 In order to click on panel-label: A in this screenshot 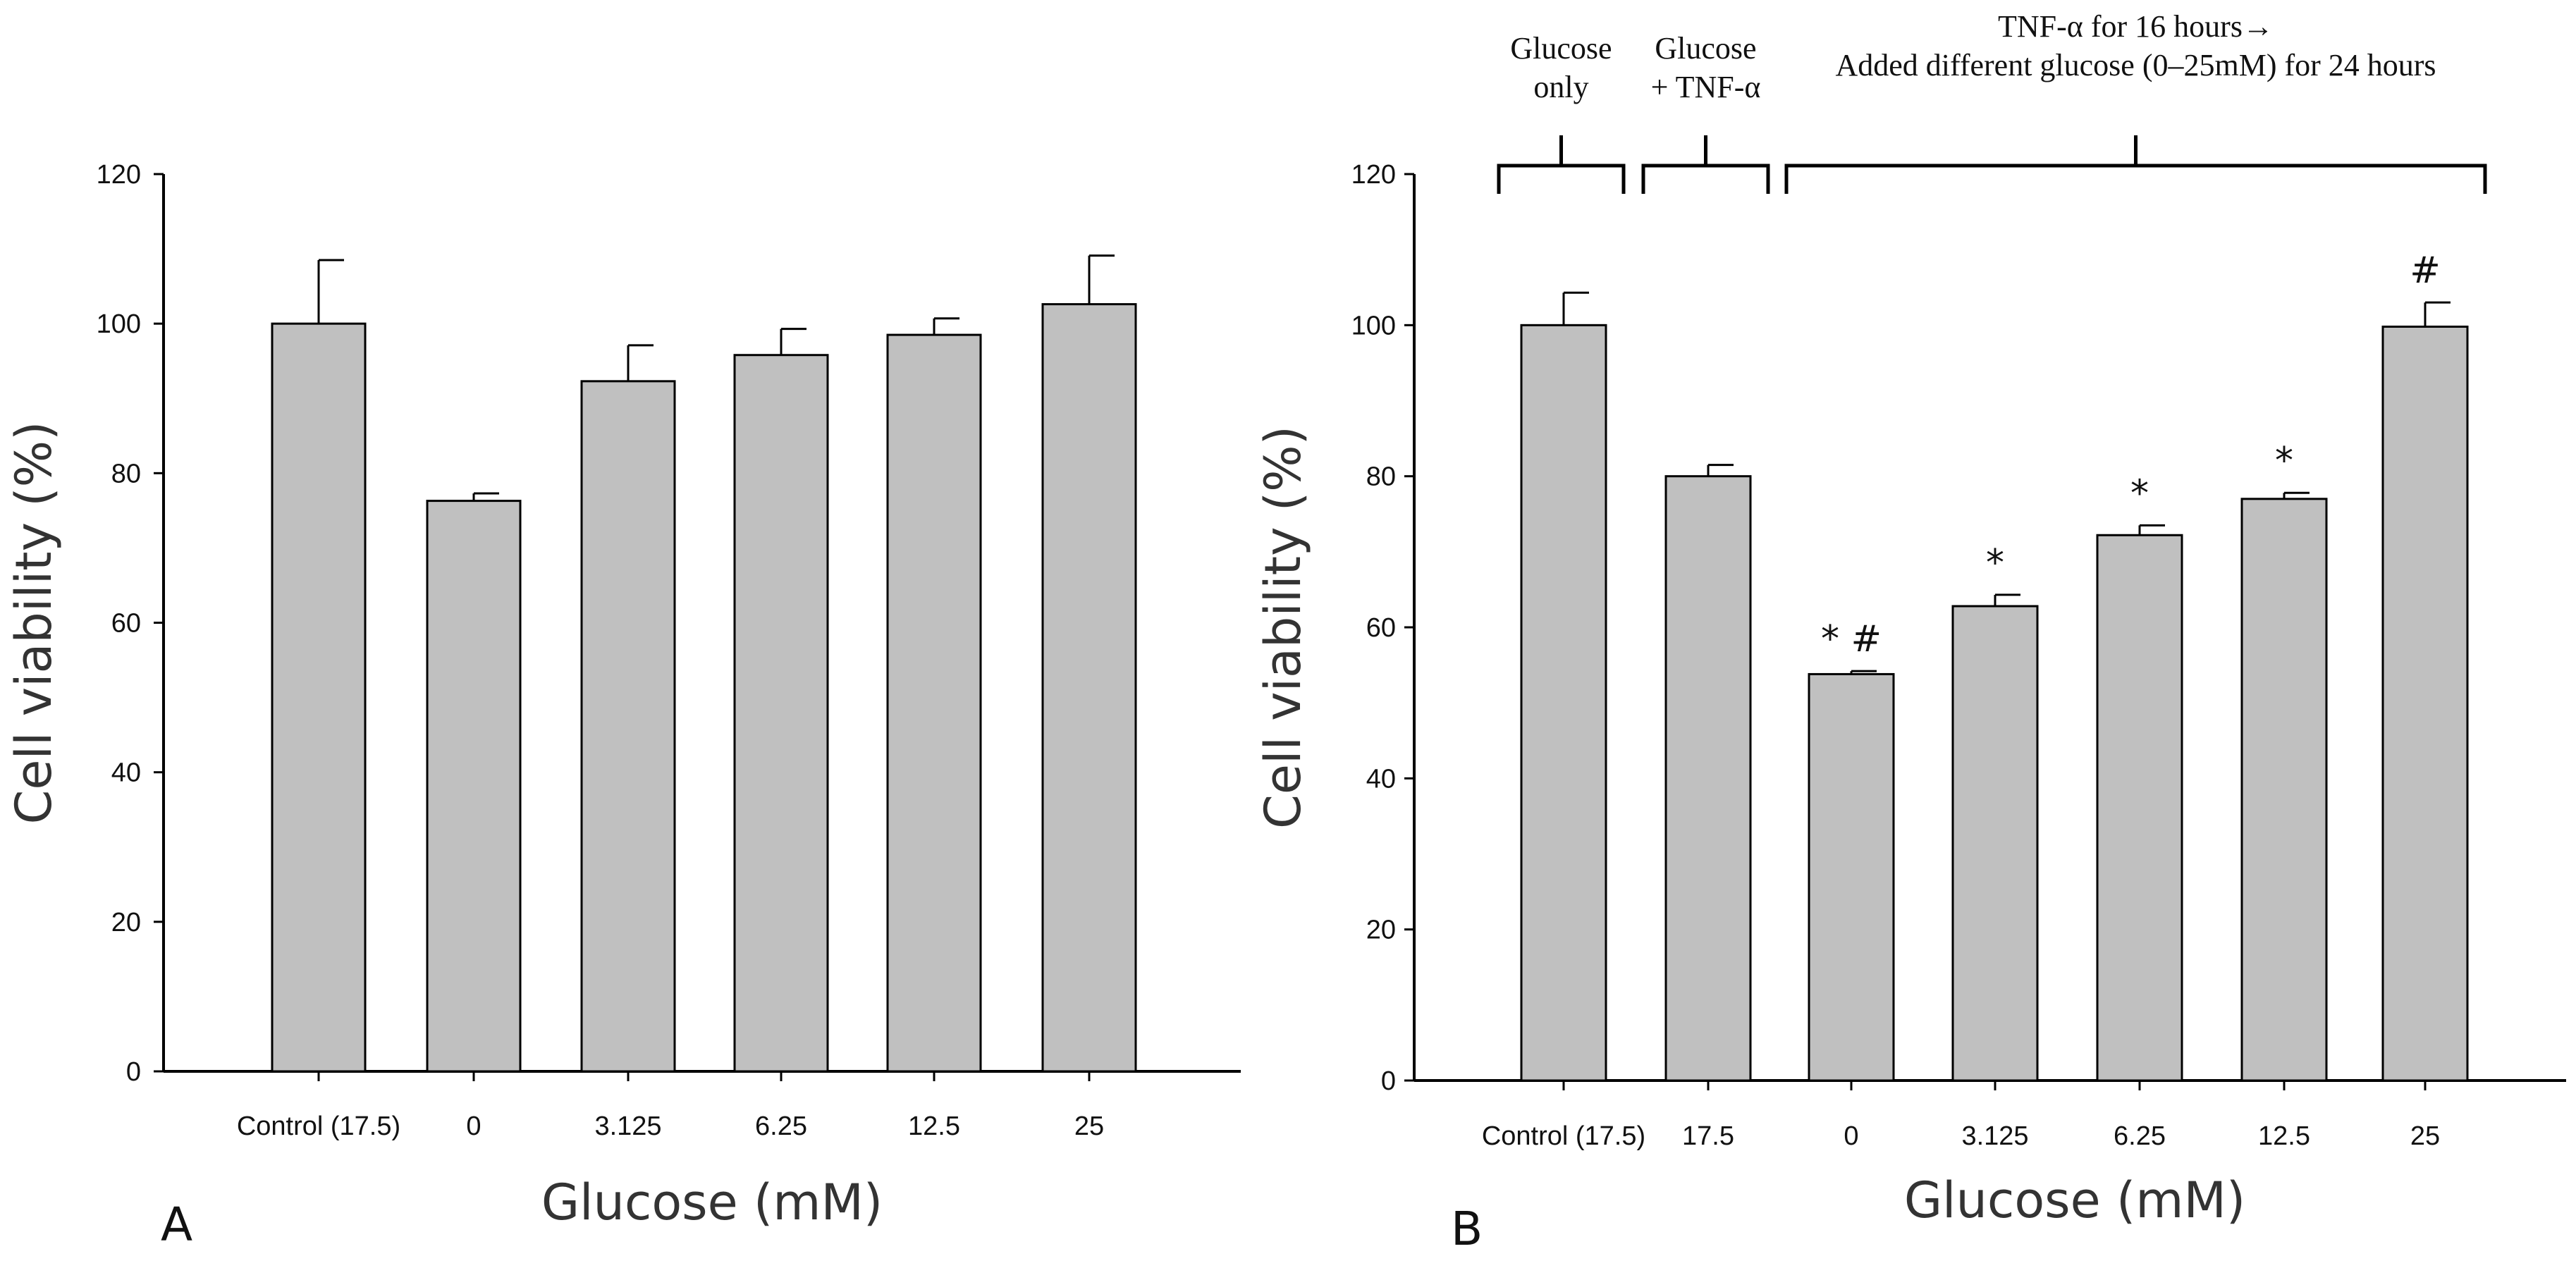, I will do `click(176, 1225)`.